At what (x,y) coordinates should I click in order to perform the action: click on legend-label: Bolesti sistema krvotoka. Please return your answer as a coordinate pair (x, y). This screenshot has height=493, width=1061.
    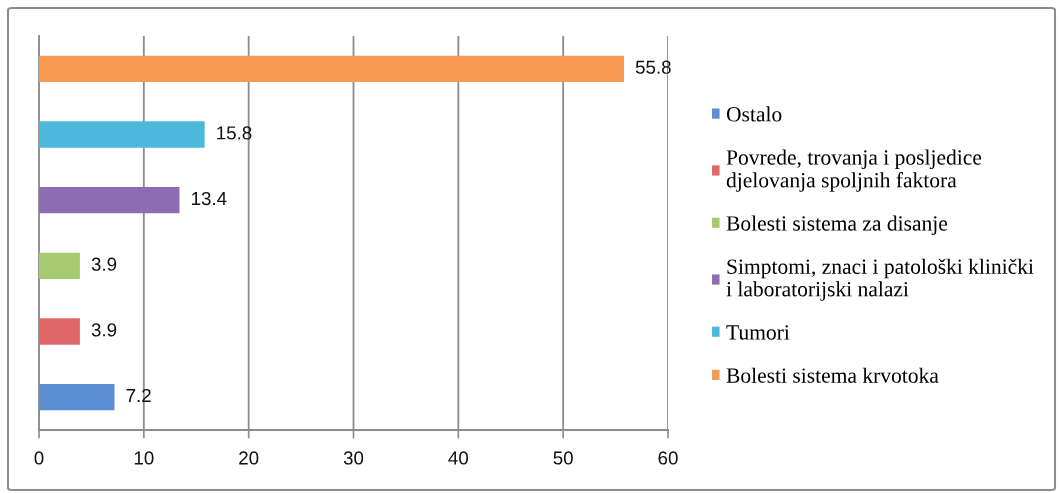
    Looking at the image, I should click on (832, 375).